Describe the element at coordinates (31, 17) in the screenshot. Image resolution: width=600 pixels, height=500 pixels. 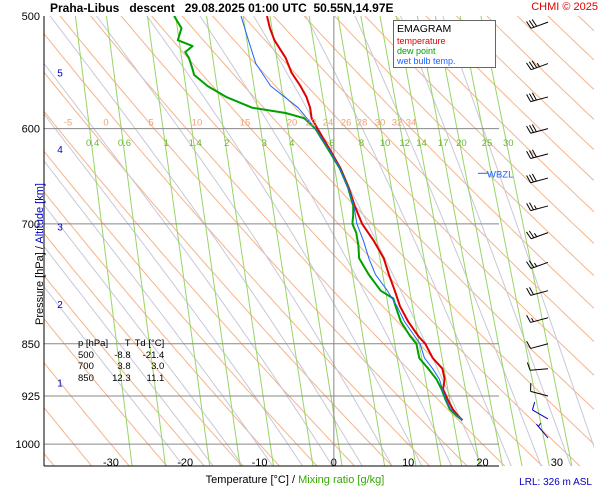
I see `y-tick-label: 500` at that location.